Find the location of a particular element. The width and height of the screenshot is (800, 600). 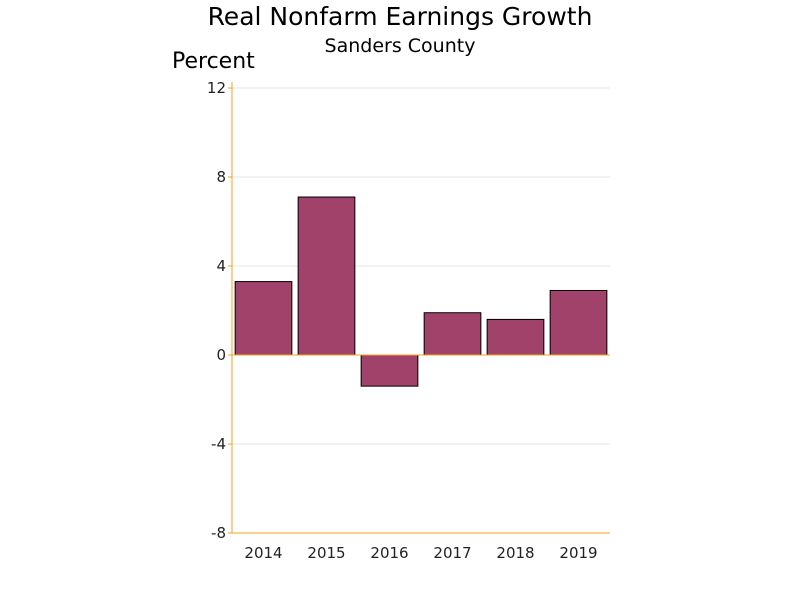

y-tick-label: -8 is located at coordinates (218, 533).